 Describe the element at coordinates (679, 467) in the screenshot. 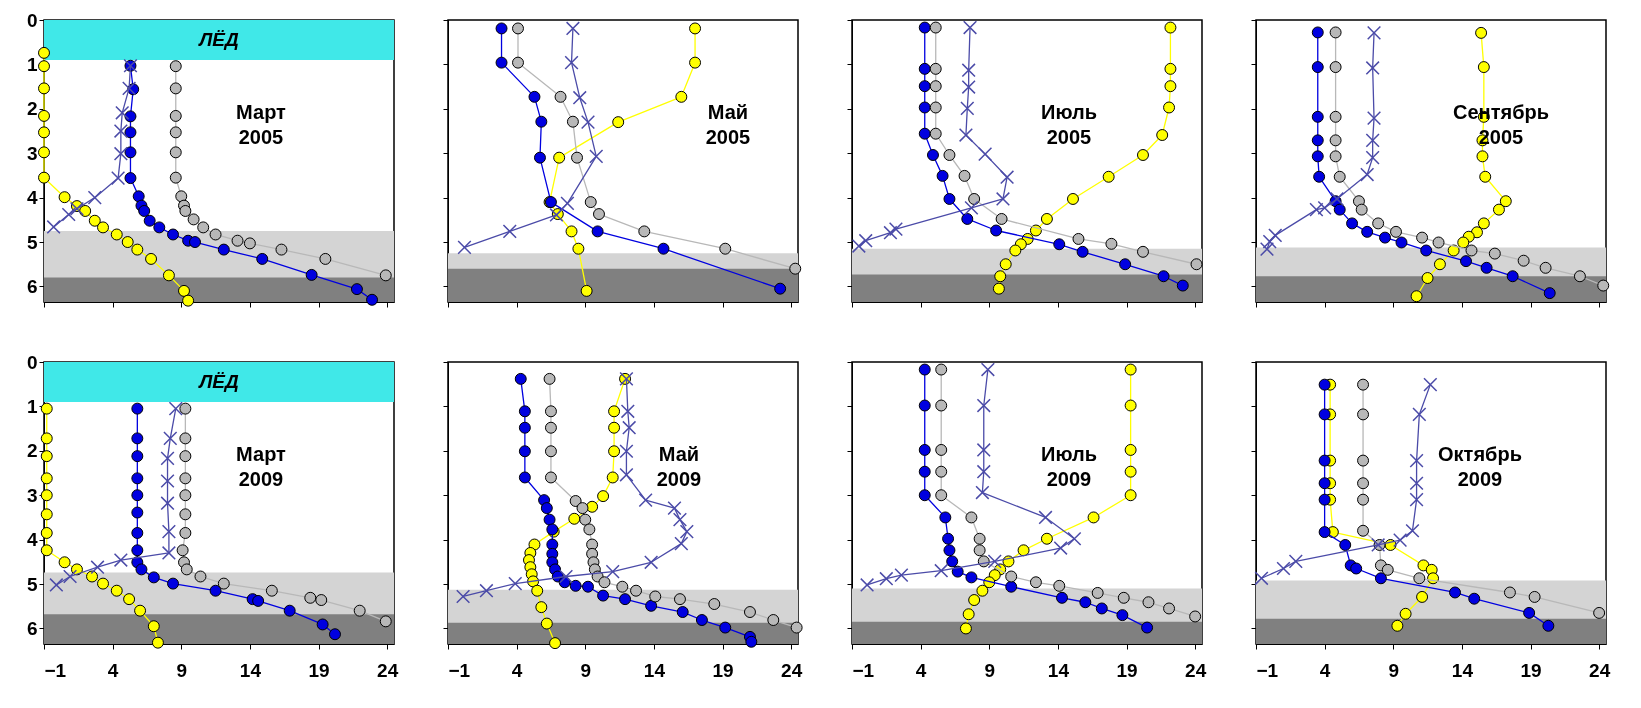

I see `annotation: Май 2009` at that location.